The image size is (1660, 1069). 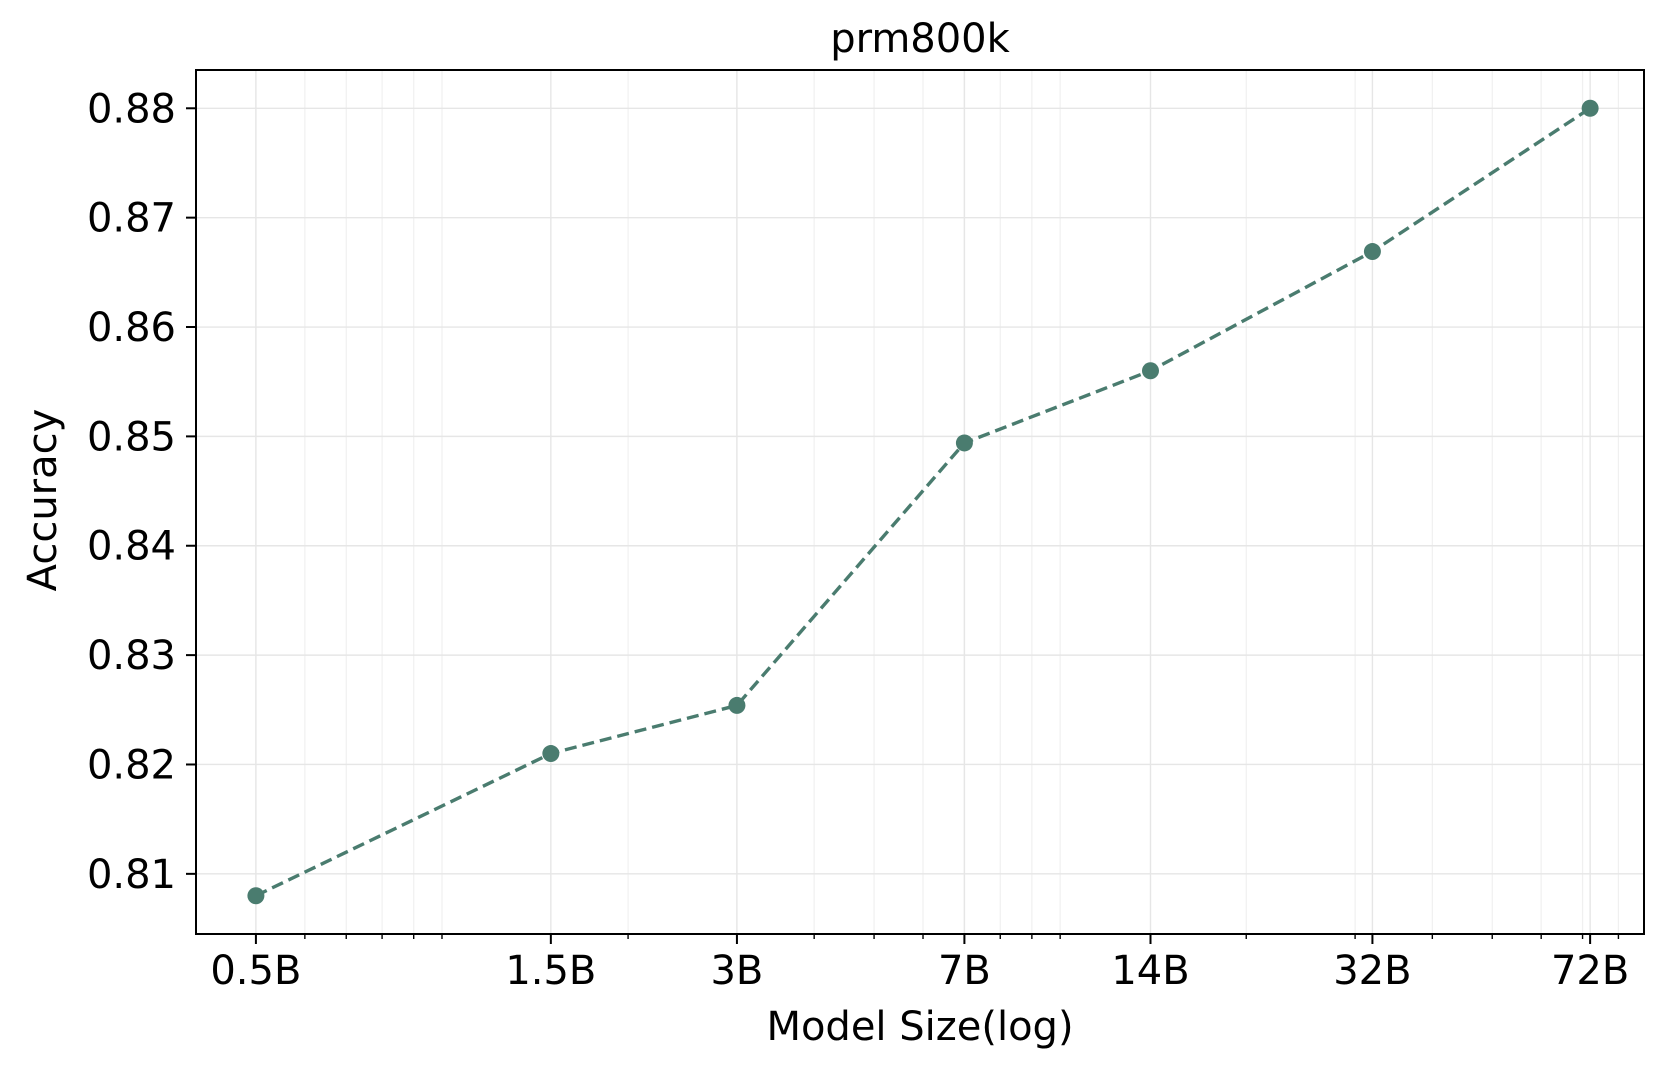 I want to click on x-tick-label: 14B, so click(x=1150, y=971).